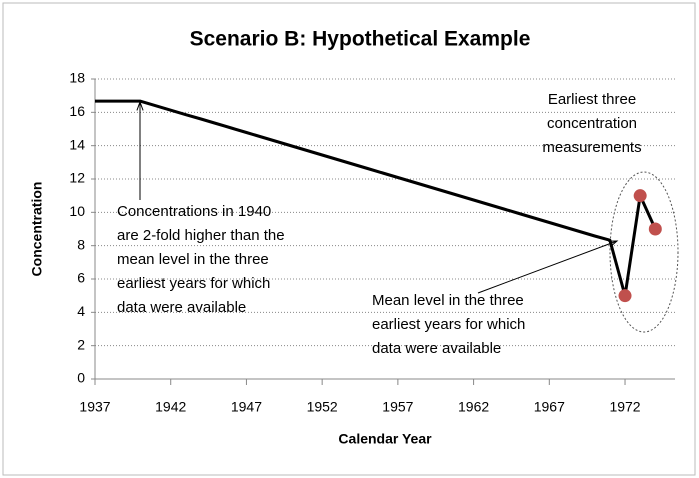  What do you see at coordinates (592, 123) in the screenshot?
I see `annotation-text: concentration` at bounding box center [592, 123].